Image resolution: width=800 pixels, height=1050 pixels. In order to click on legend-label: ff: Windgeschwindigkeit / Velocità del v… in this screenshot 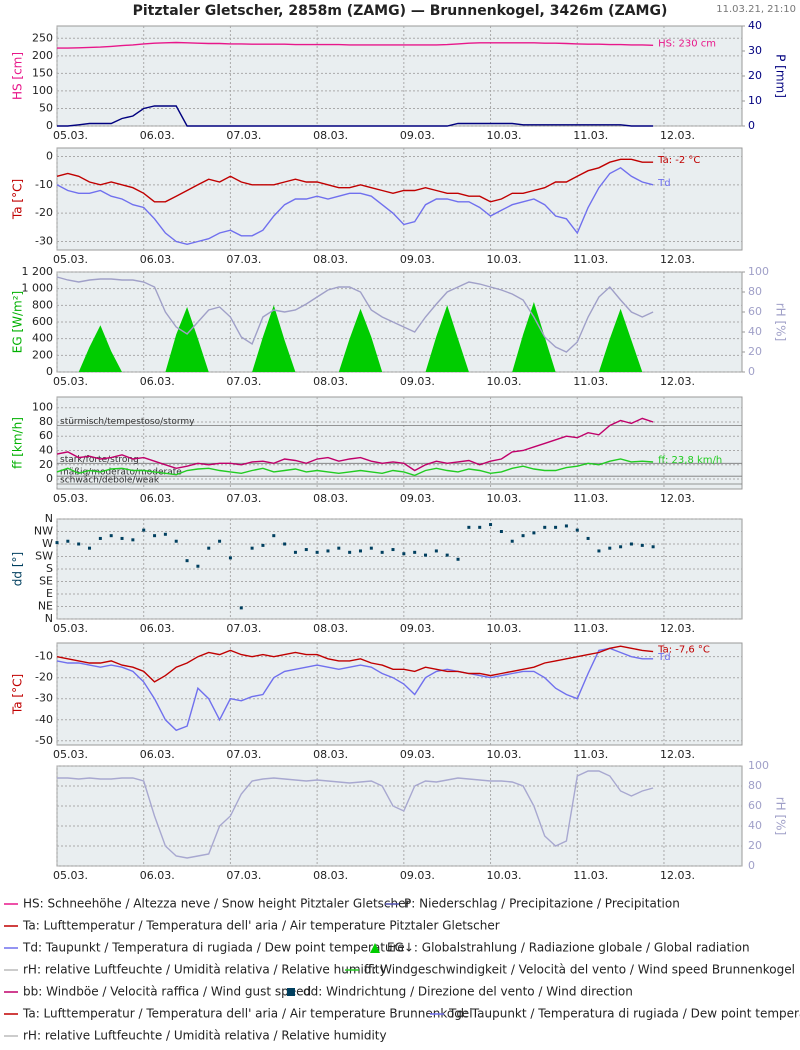, I will do `click(579, 970)`.